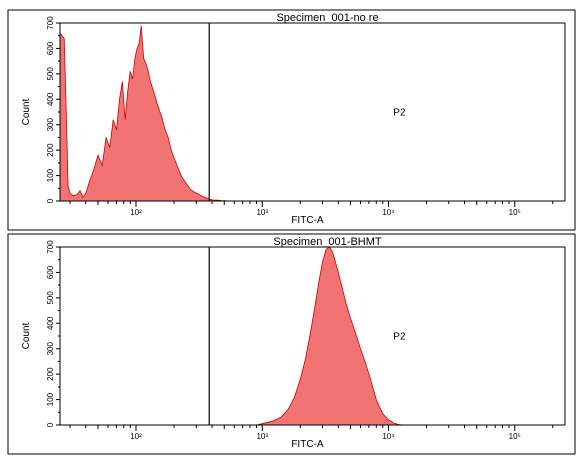 The height and width of the screenshot is (463, 583). Describe the element at coordinates (327, 18) in the screenshot. I see `panel-title: Specimen_001-no re` at that location.